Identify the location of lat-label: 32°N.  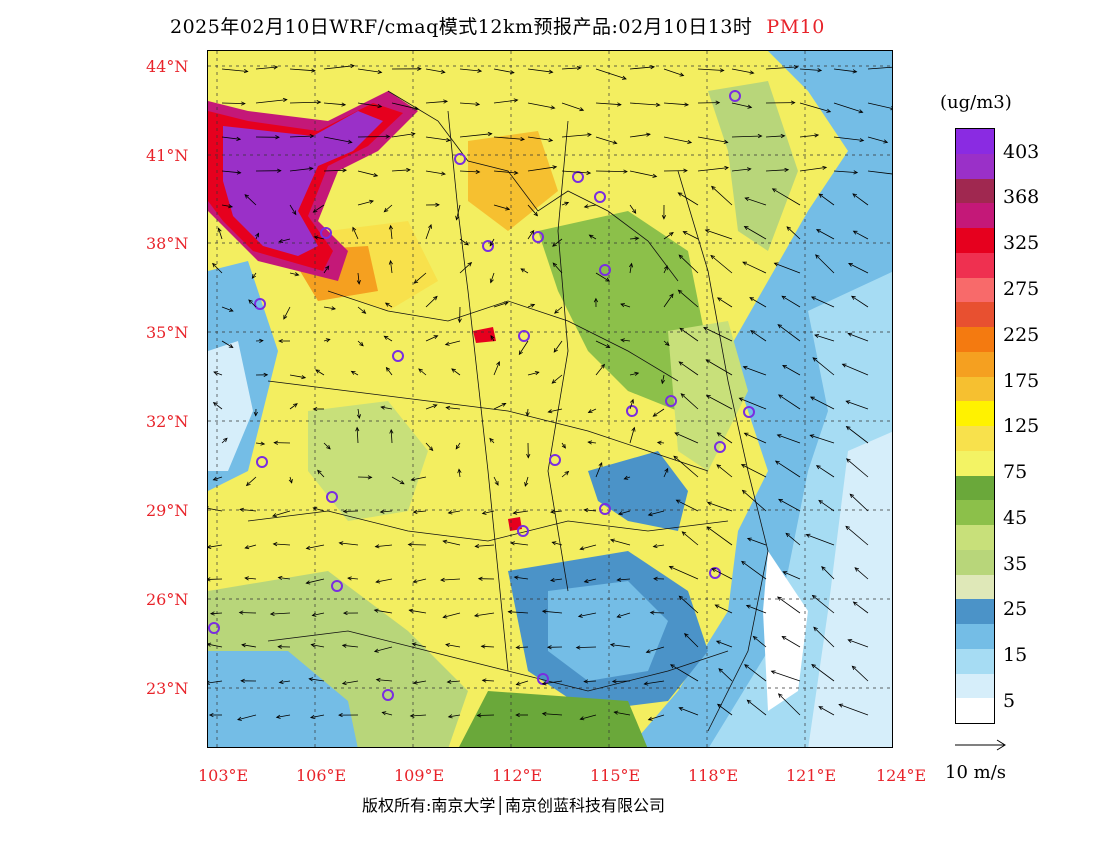
(167, 421).